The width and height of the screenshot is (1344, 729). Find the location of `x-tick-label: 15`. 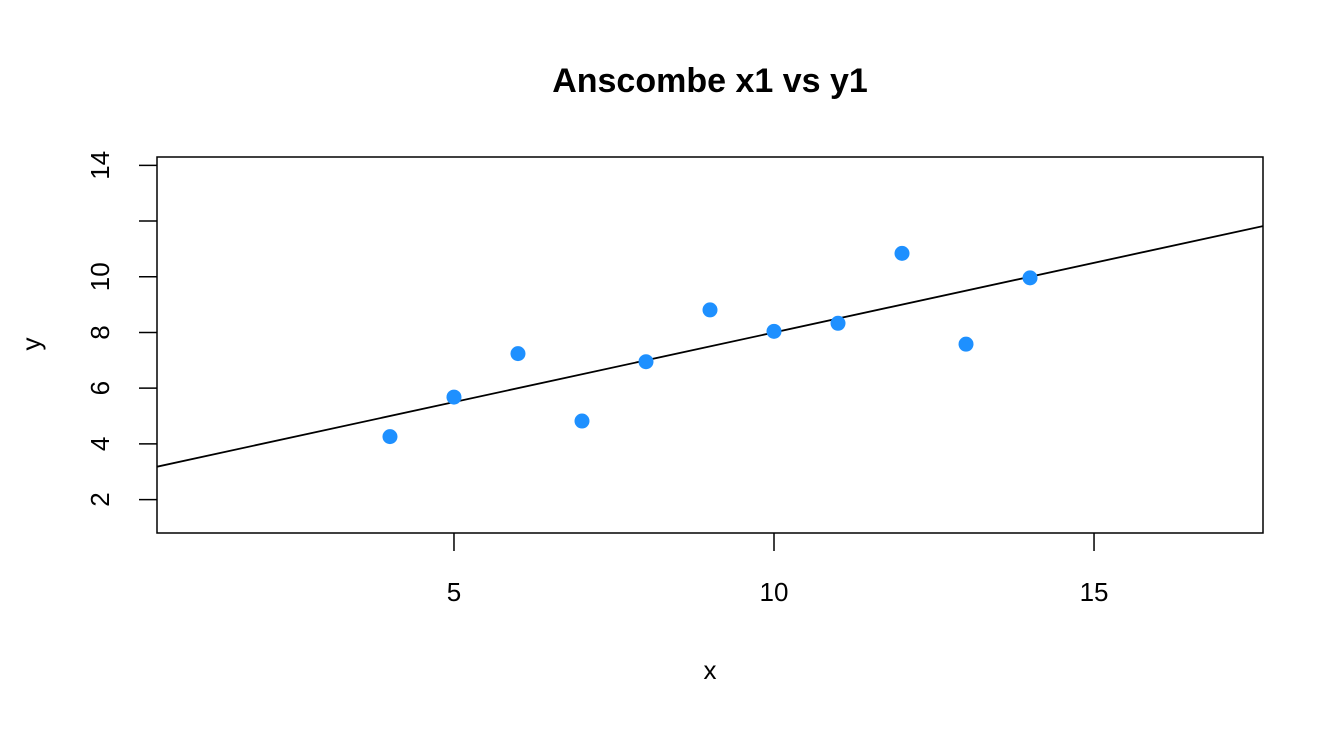

x-tick-label: 15 is located at coordinates (1094, 592).